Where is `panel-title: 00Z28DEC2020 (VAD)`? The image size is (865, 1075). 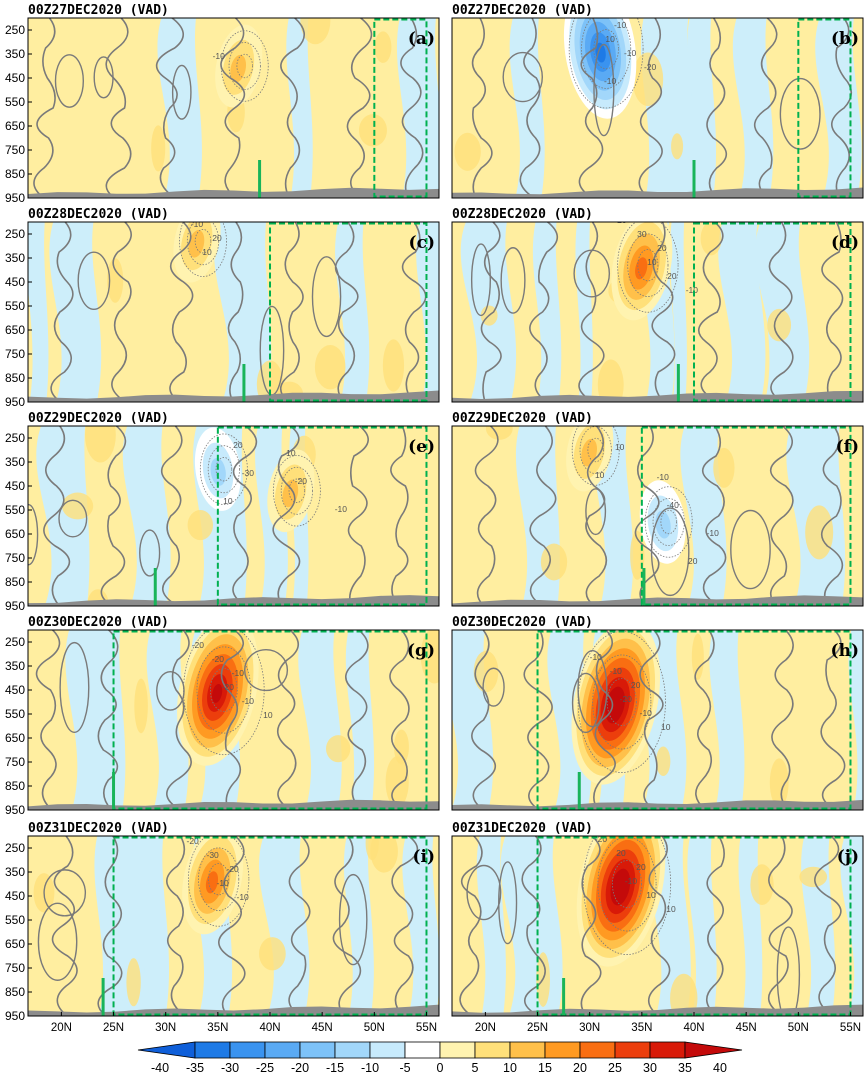 panel-title: 00Z28DEC2020 (VAD) is located at coordinates (522, 214).